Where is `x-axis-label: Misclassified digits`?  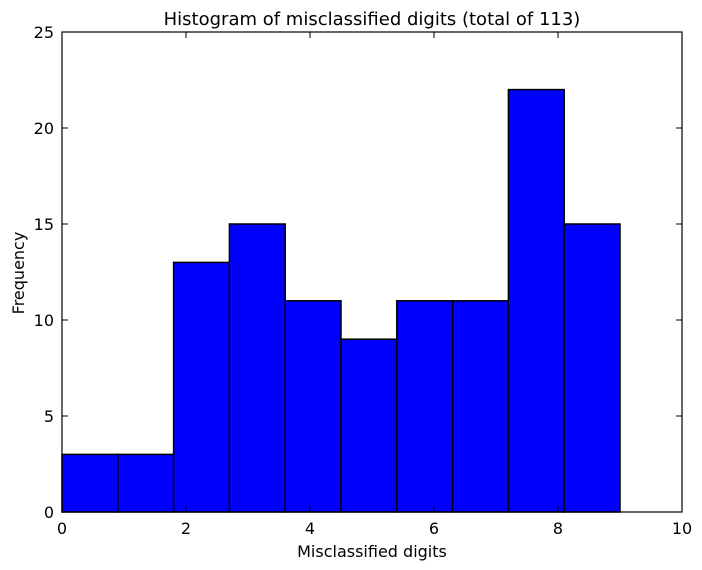 x-axis-label: Misclassified digits is located at coordinates (372, 551).